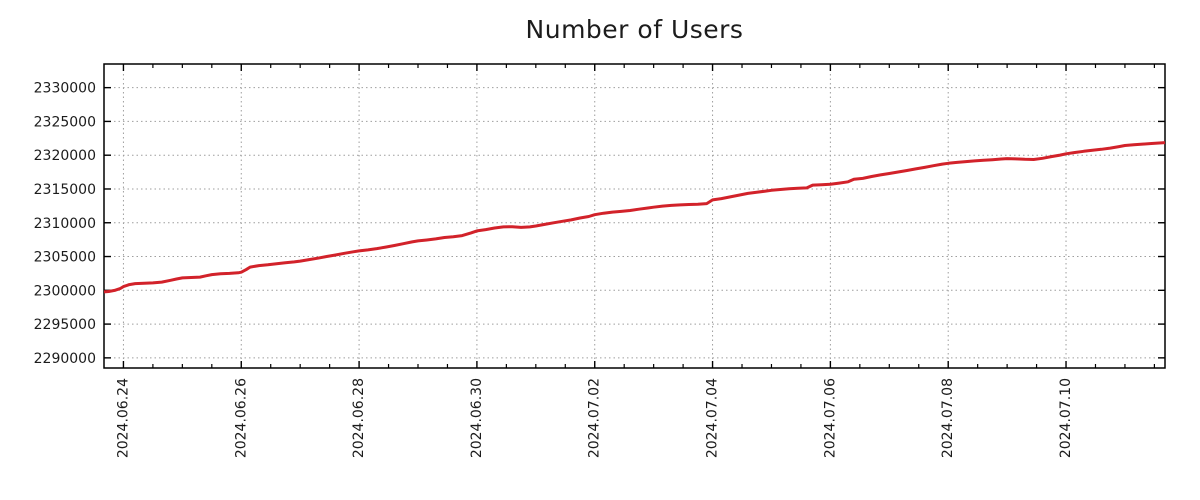 The height and width of the screenshot is (500, 1200). Describe the element at coordinates (65, 156) in the screenshot. I see `y-axis-tick-label: 2320000` at that location.